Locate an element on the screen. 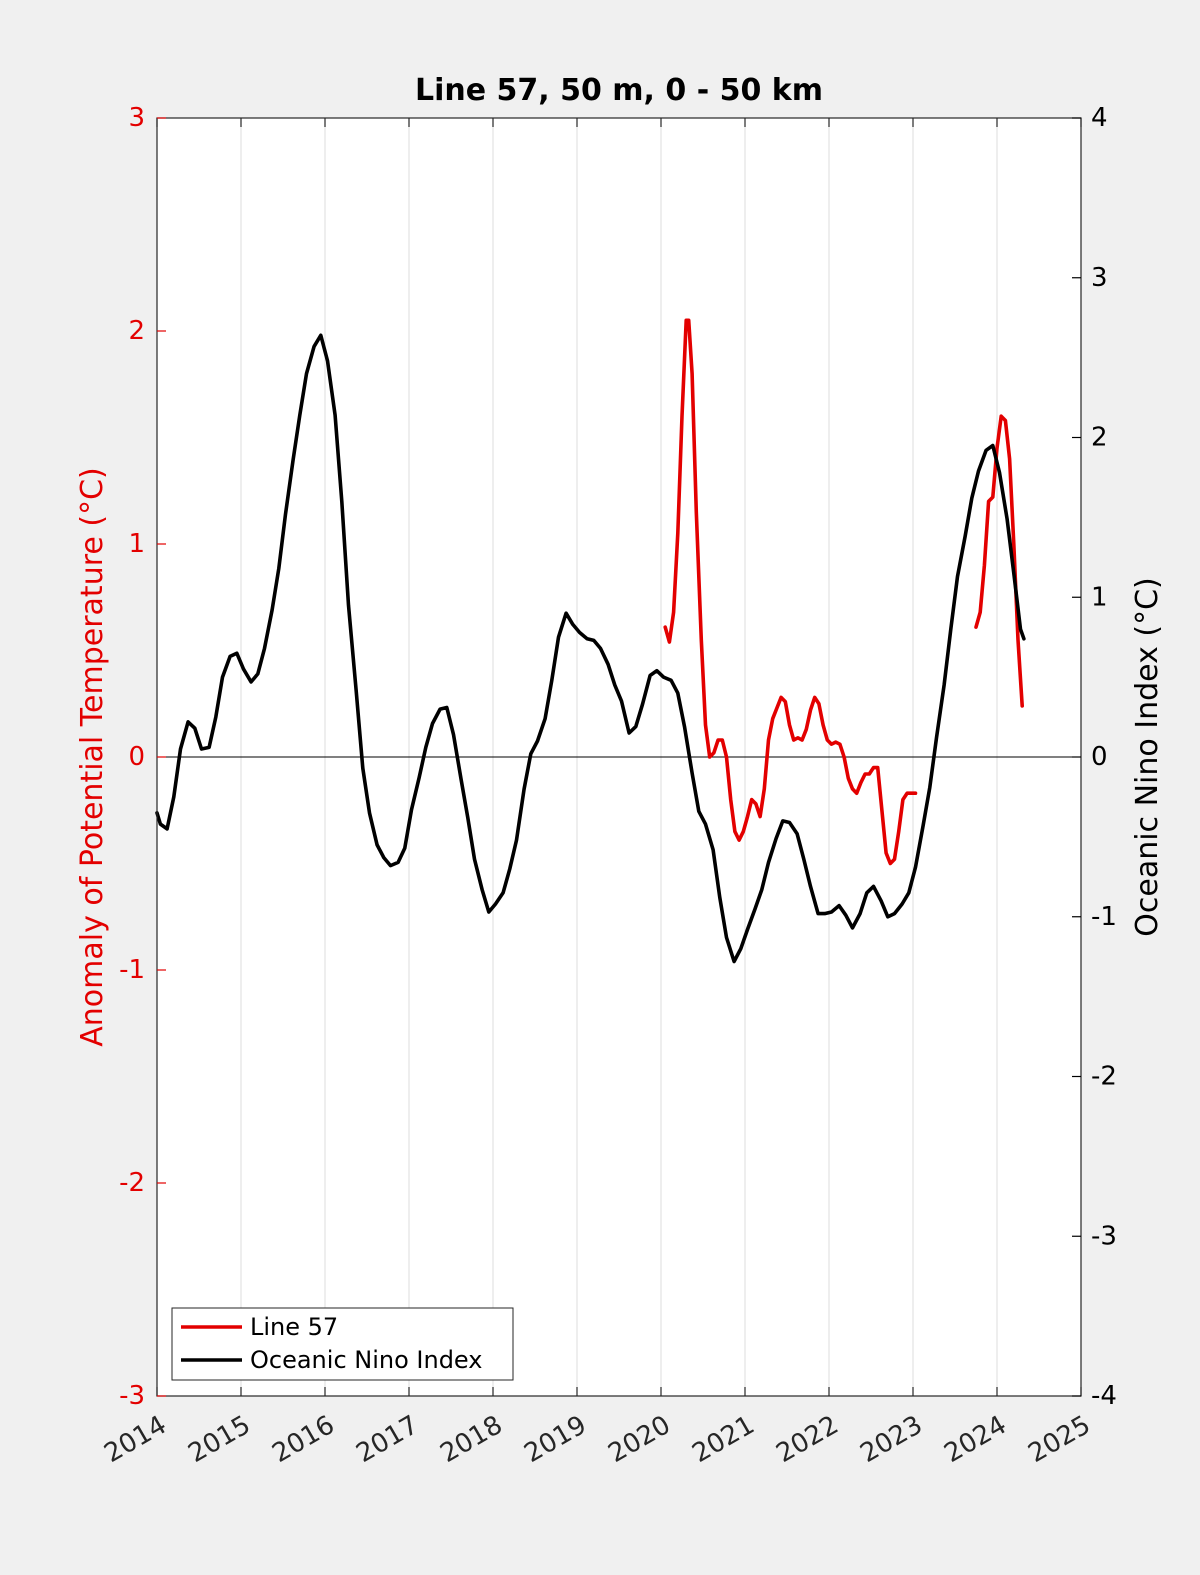 The width and height of the screenshot is (1200, 1575). x-tick-label: 2018 is located at coordinates (471, 1439).